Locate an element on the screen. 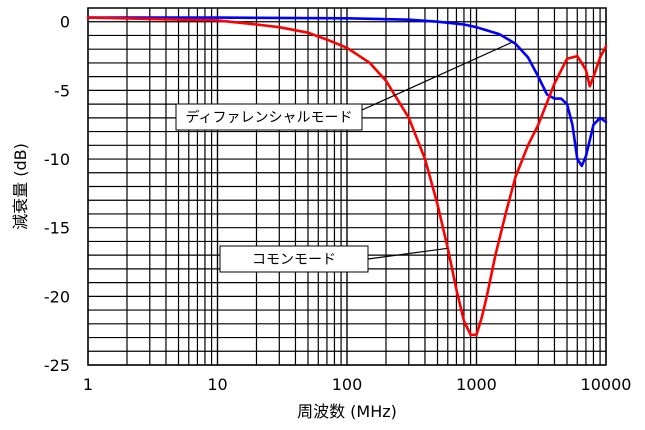 Image resolution: width=645 pixels, height=430 pixels. y-tick-label: -25 is located at coordinates (57, 365).